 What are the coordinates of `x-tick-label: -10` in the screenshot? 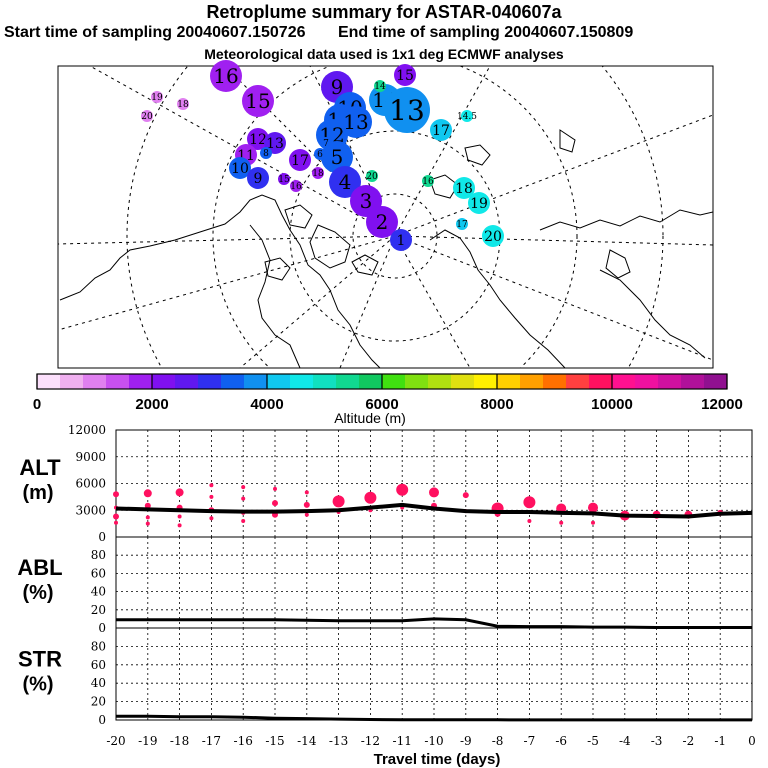 It's located at (433, 741).